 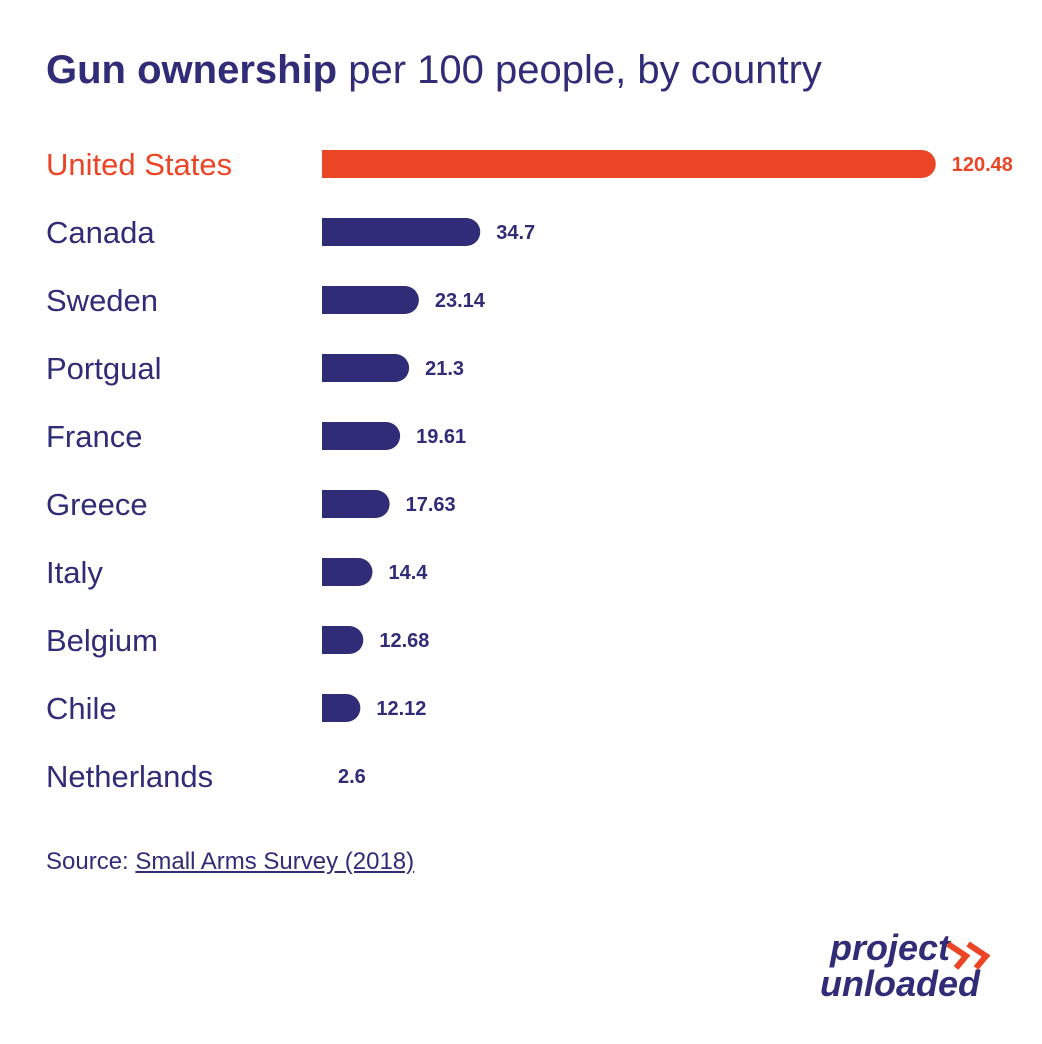 I want to click on project-unloaded-logo: project unloaded, so click(x=905, y=965).